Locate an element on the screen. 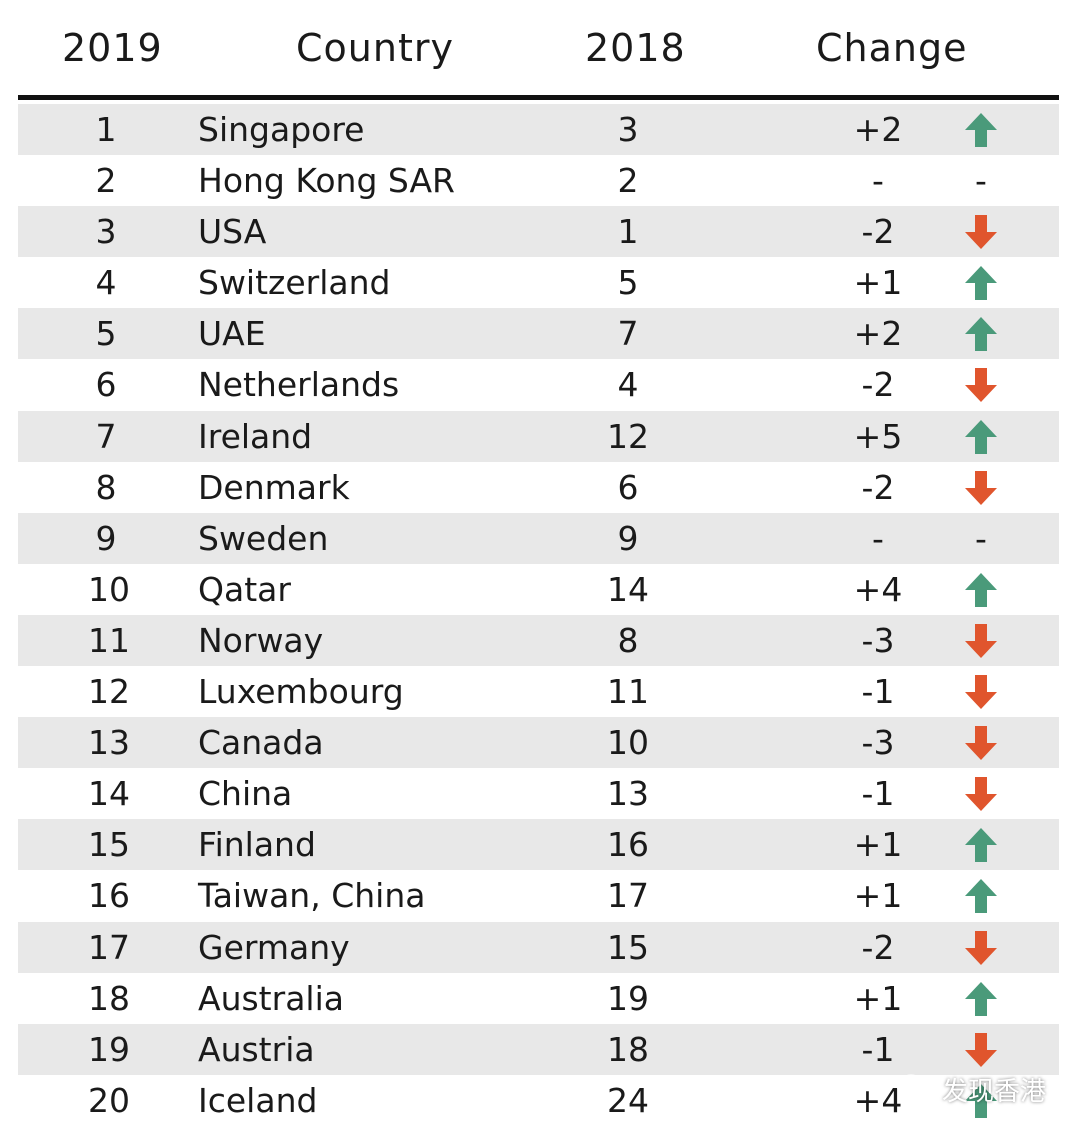 The width and height of the screenshot is (1080, 1137). rank-2018-cell: 10 is located at coordinates (628, 743).